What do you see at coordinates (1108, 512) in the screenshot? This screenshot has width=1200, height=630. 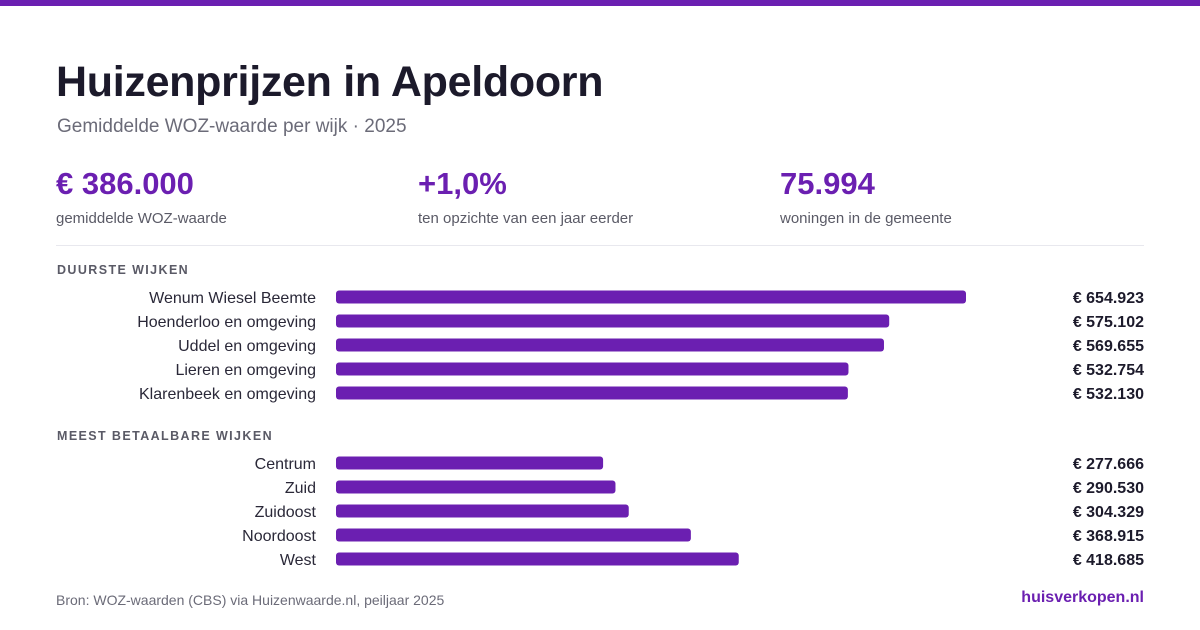 I see `value-label: € 304.329` at bounding box center [1108, 512].